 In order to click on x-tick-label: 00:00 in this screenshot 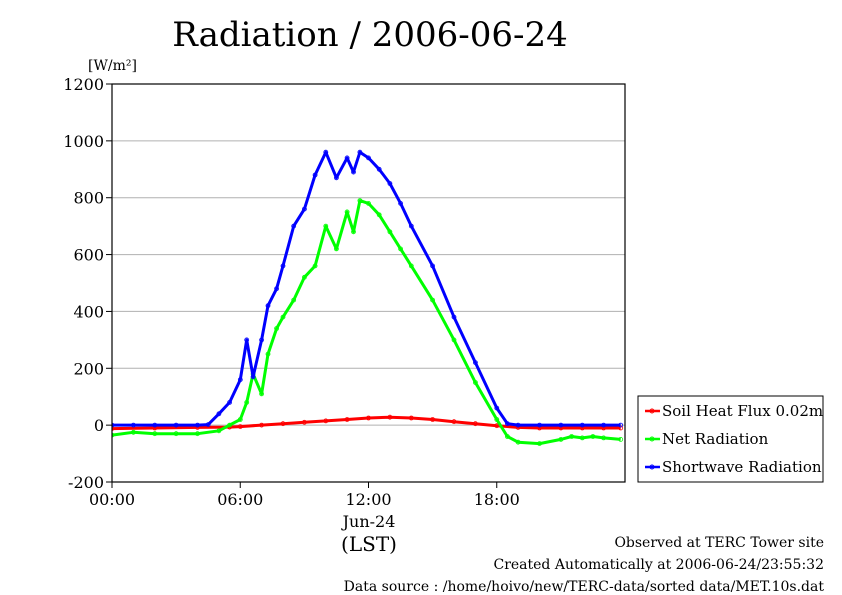, I will do `click(112, 499)`.